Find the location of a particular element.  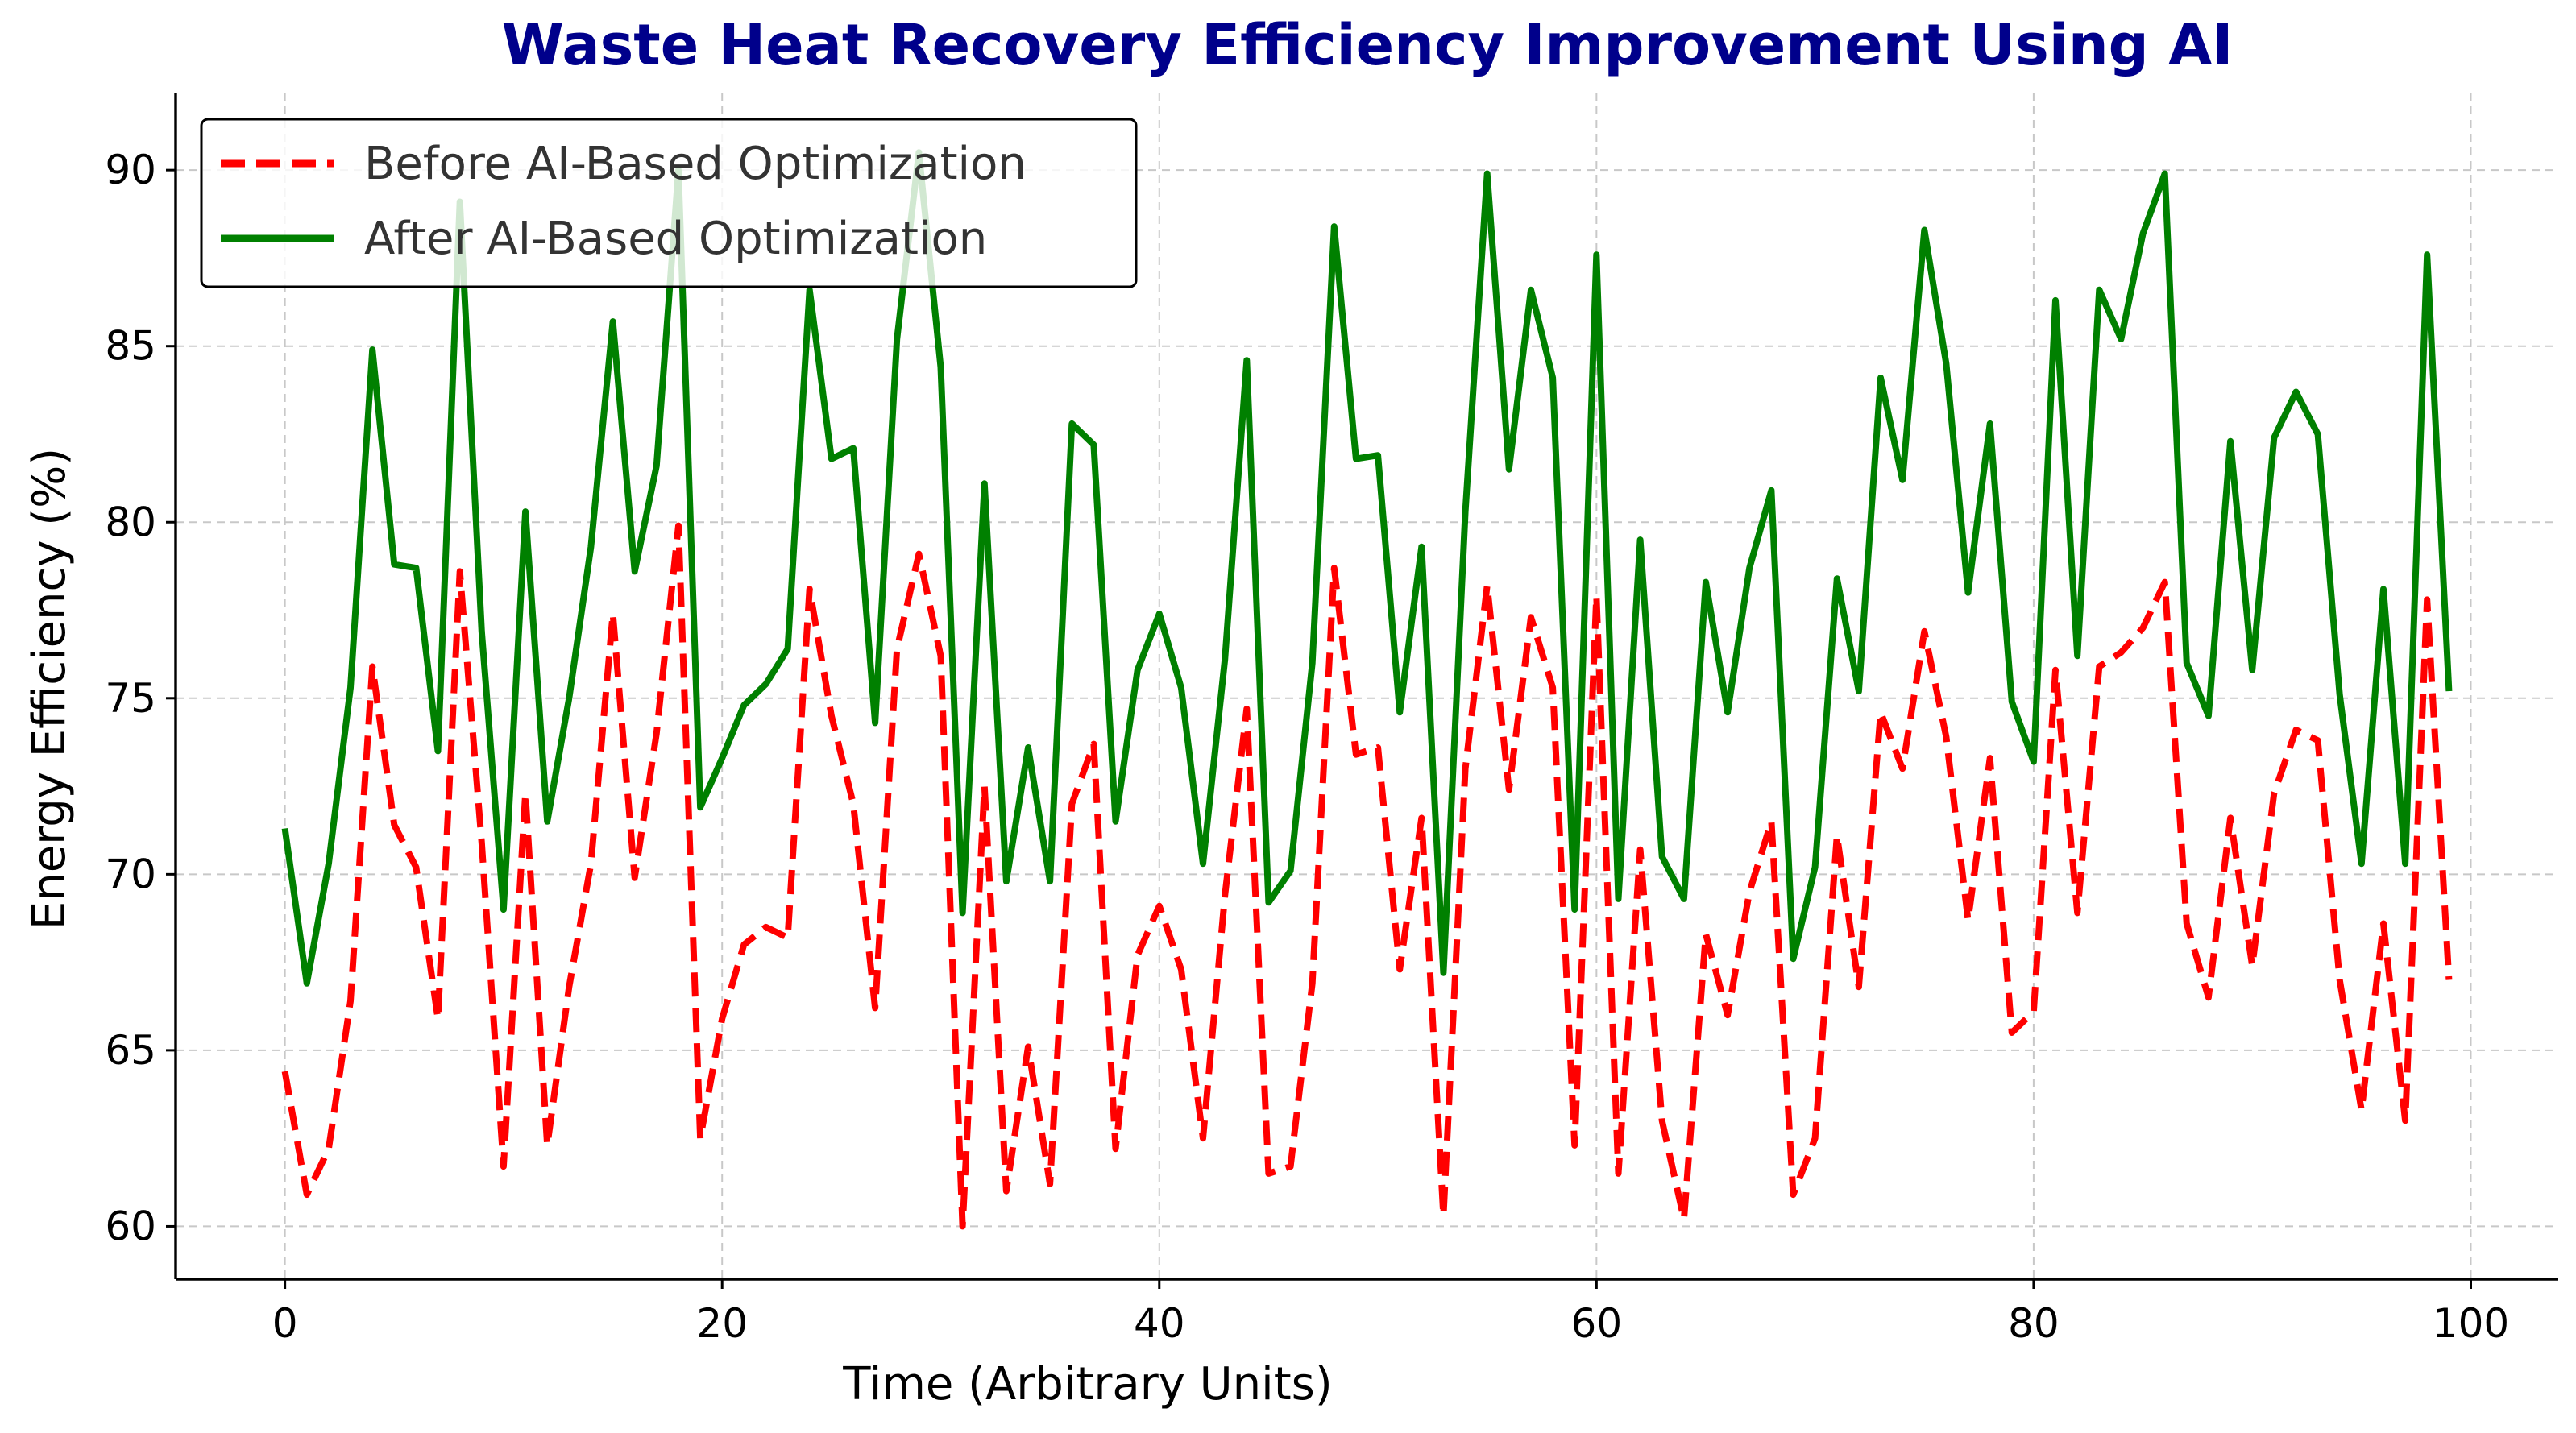

y-tick-label: 60 is located at coordinates (130, 1226).